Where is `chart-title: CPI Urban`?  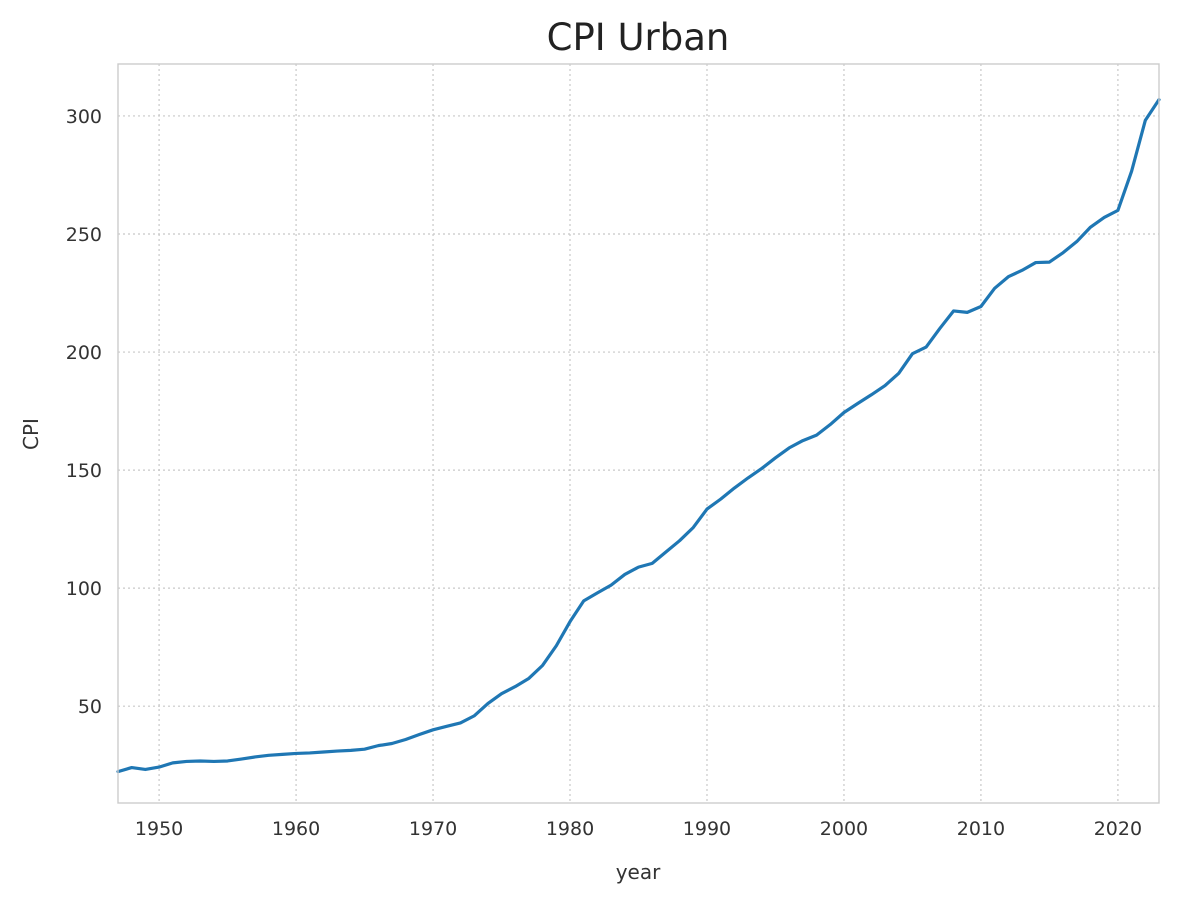
chart-title: CPI Urban is located at coordinates (638, 37).